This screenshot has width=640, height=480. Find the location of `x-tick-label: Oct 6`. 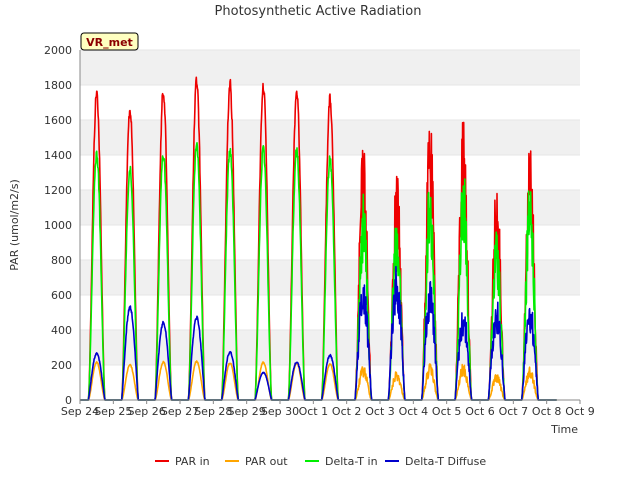

x-tick-label: Oct 6 is located at coordinates (480, 411).